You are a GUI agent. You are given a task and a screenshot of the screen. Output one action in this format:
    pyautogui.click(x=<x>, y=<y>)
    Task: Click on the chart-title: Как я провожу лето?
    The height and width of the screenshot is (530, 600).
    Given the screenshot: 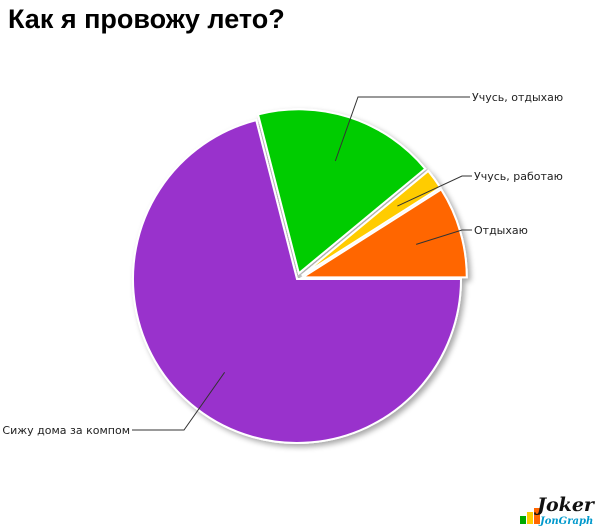 What is the action you would take?
    pyautogui.click(x=146, y=19)
    